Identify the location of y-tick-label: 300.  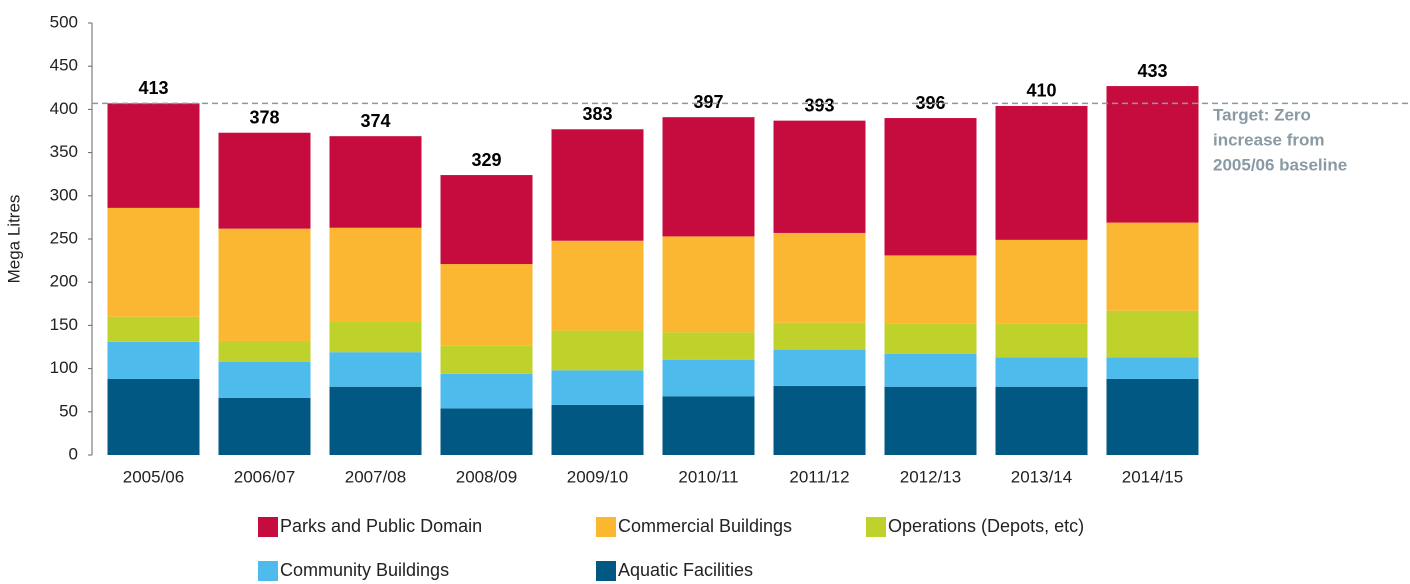
(64, 194).